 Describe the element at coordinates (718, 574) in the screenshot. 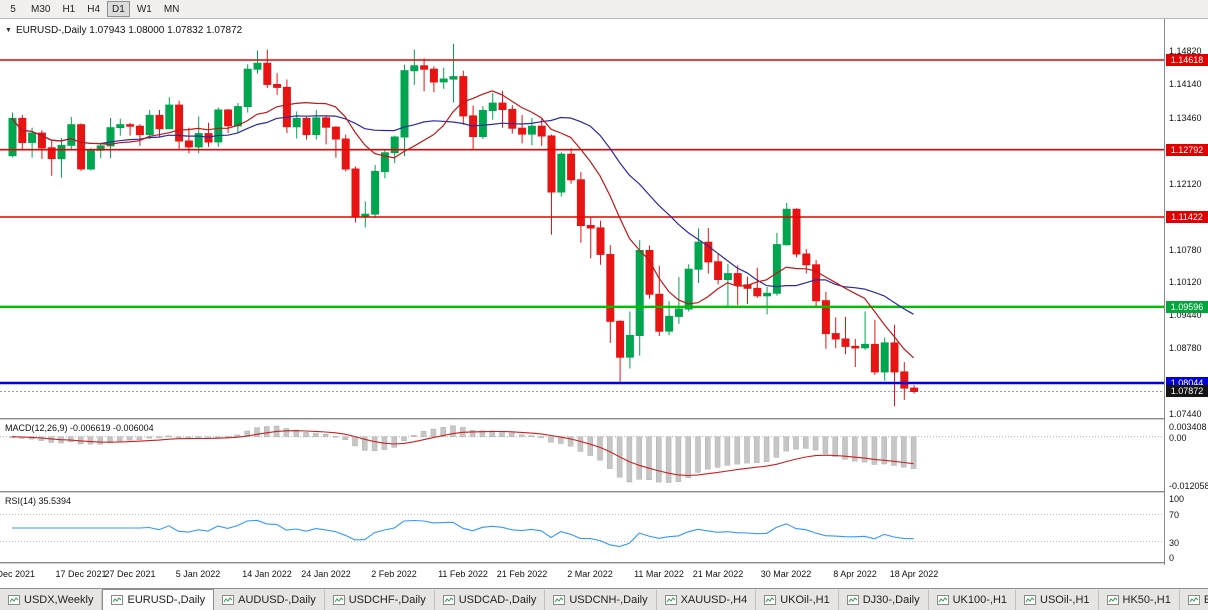

I see `date-label: 21 Mar 2022` at that location.